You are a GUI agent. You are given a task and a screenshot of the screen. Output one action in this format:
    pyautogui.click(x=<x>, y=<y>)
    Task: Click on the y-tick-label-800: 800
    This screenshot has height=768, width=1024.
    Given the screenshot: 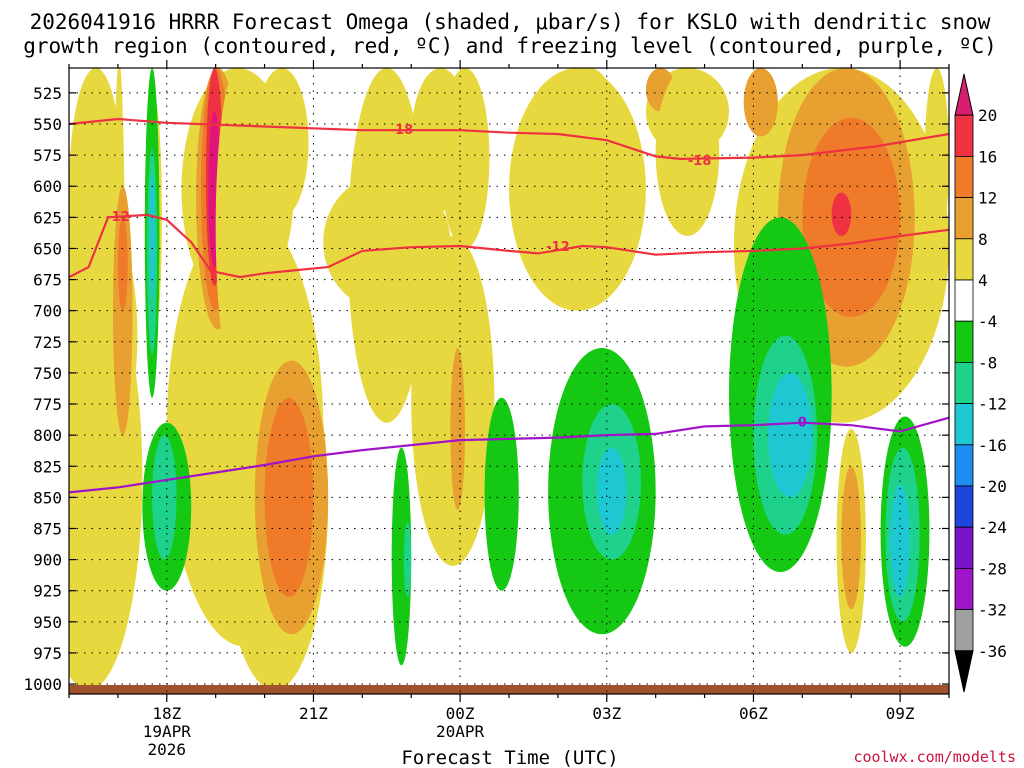 What is the action you would take?
    pyautogui.click(x=47, y=435)
    